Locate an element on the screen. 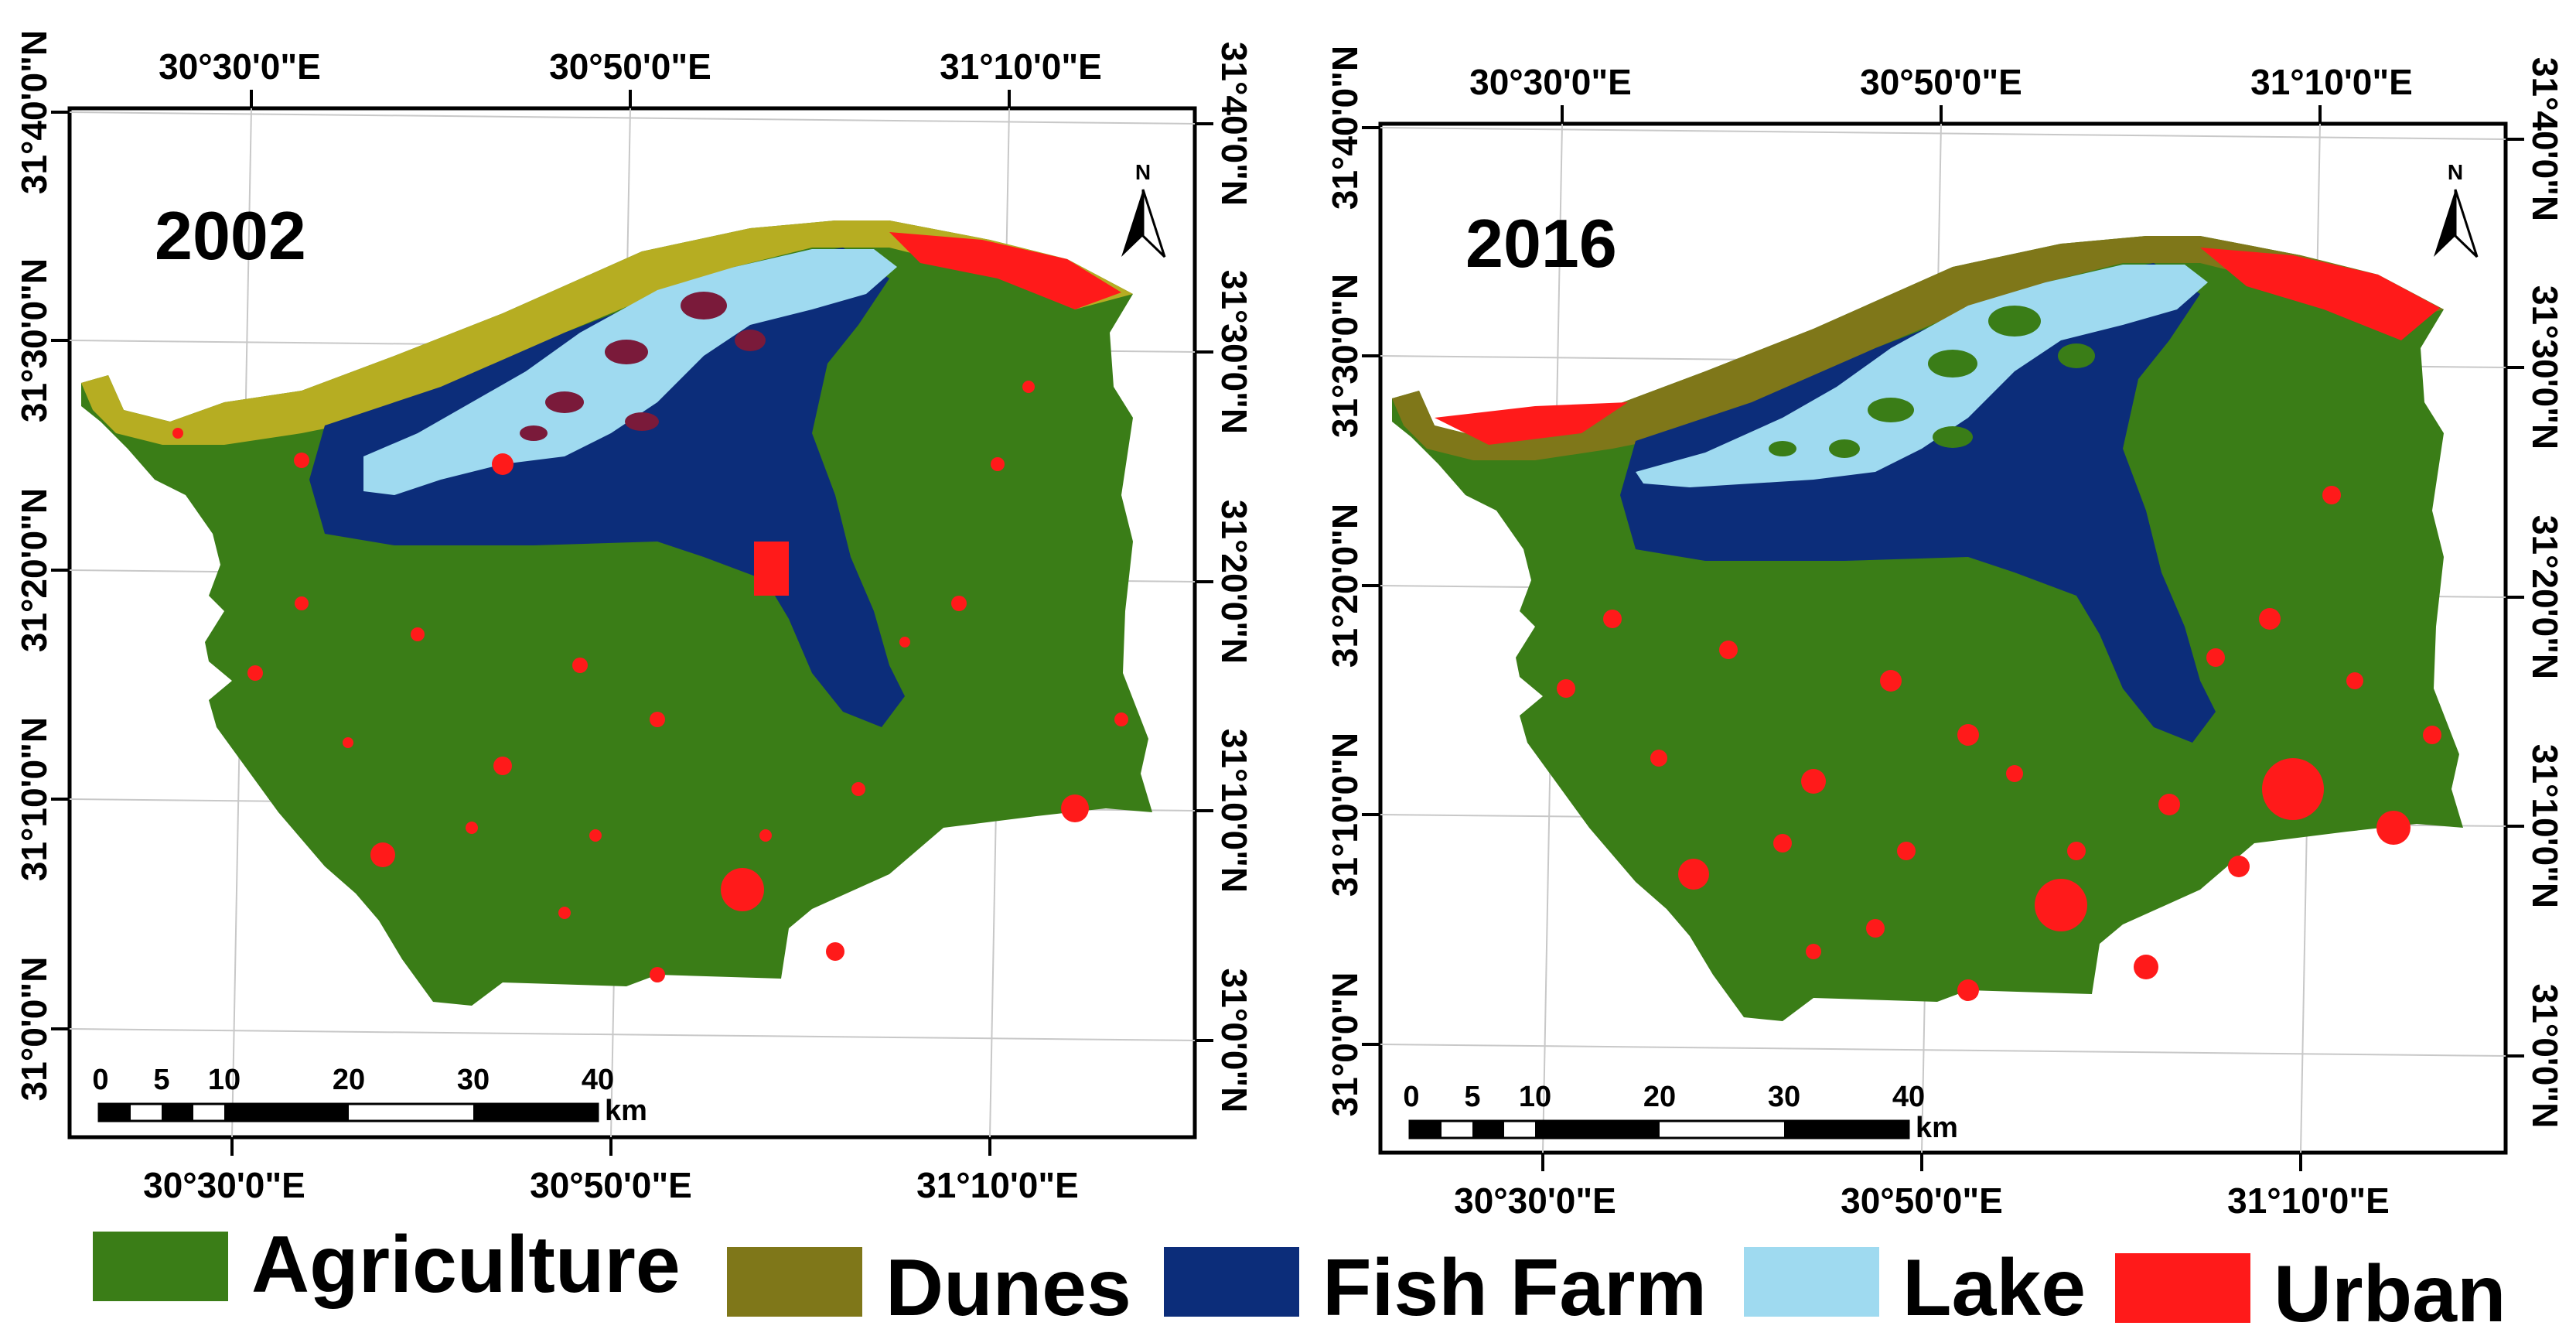 This screenshot has width=2576, height=1336. legend-label: Agriculture is located at coordinates (466, 1265).